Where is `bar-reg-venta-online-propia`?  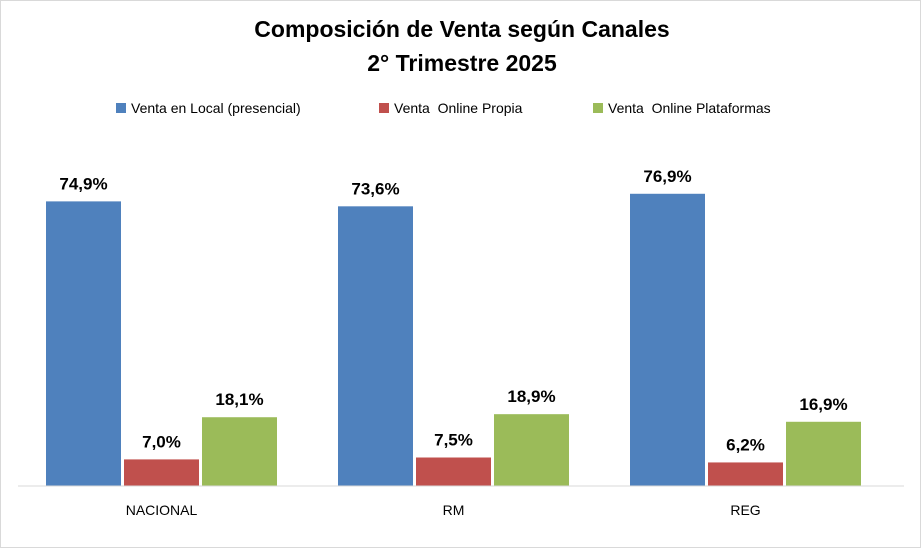 bar-reg-venta-online-propia is located at coordinates (745, 474).